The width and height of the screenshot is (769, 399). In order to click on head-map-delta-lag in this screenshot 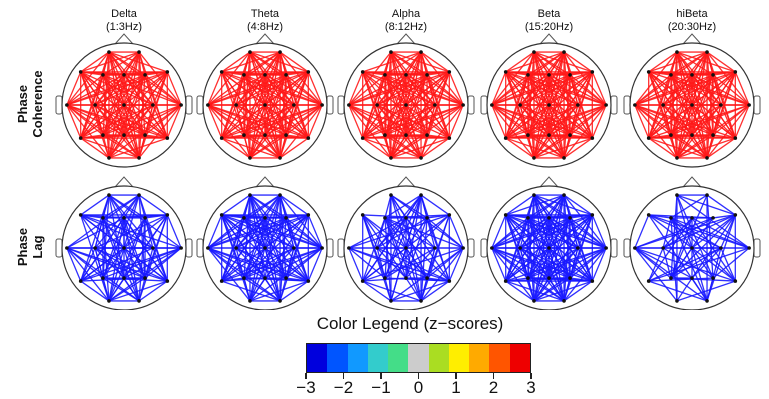, I will do `click(124, 243)`.